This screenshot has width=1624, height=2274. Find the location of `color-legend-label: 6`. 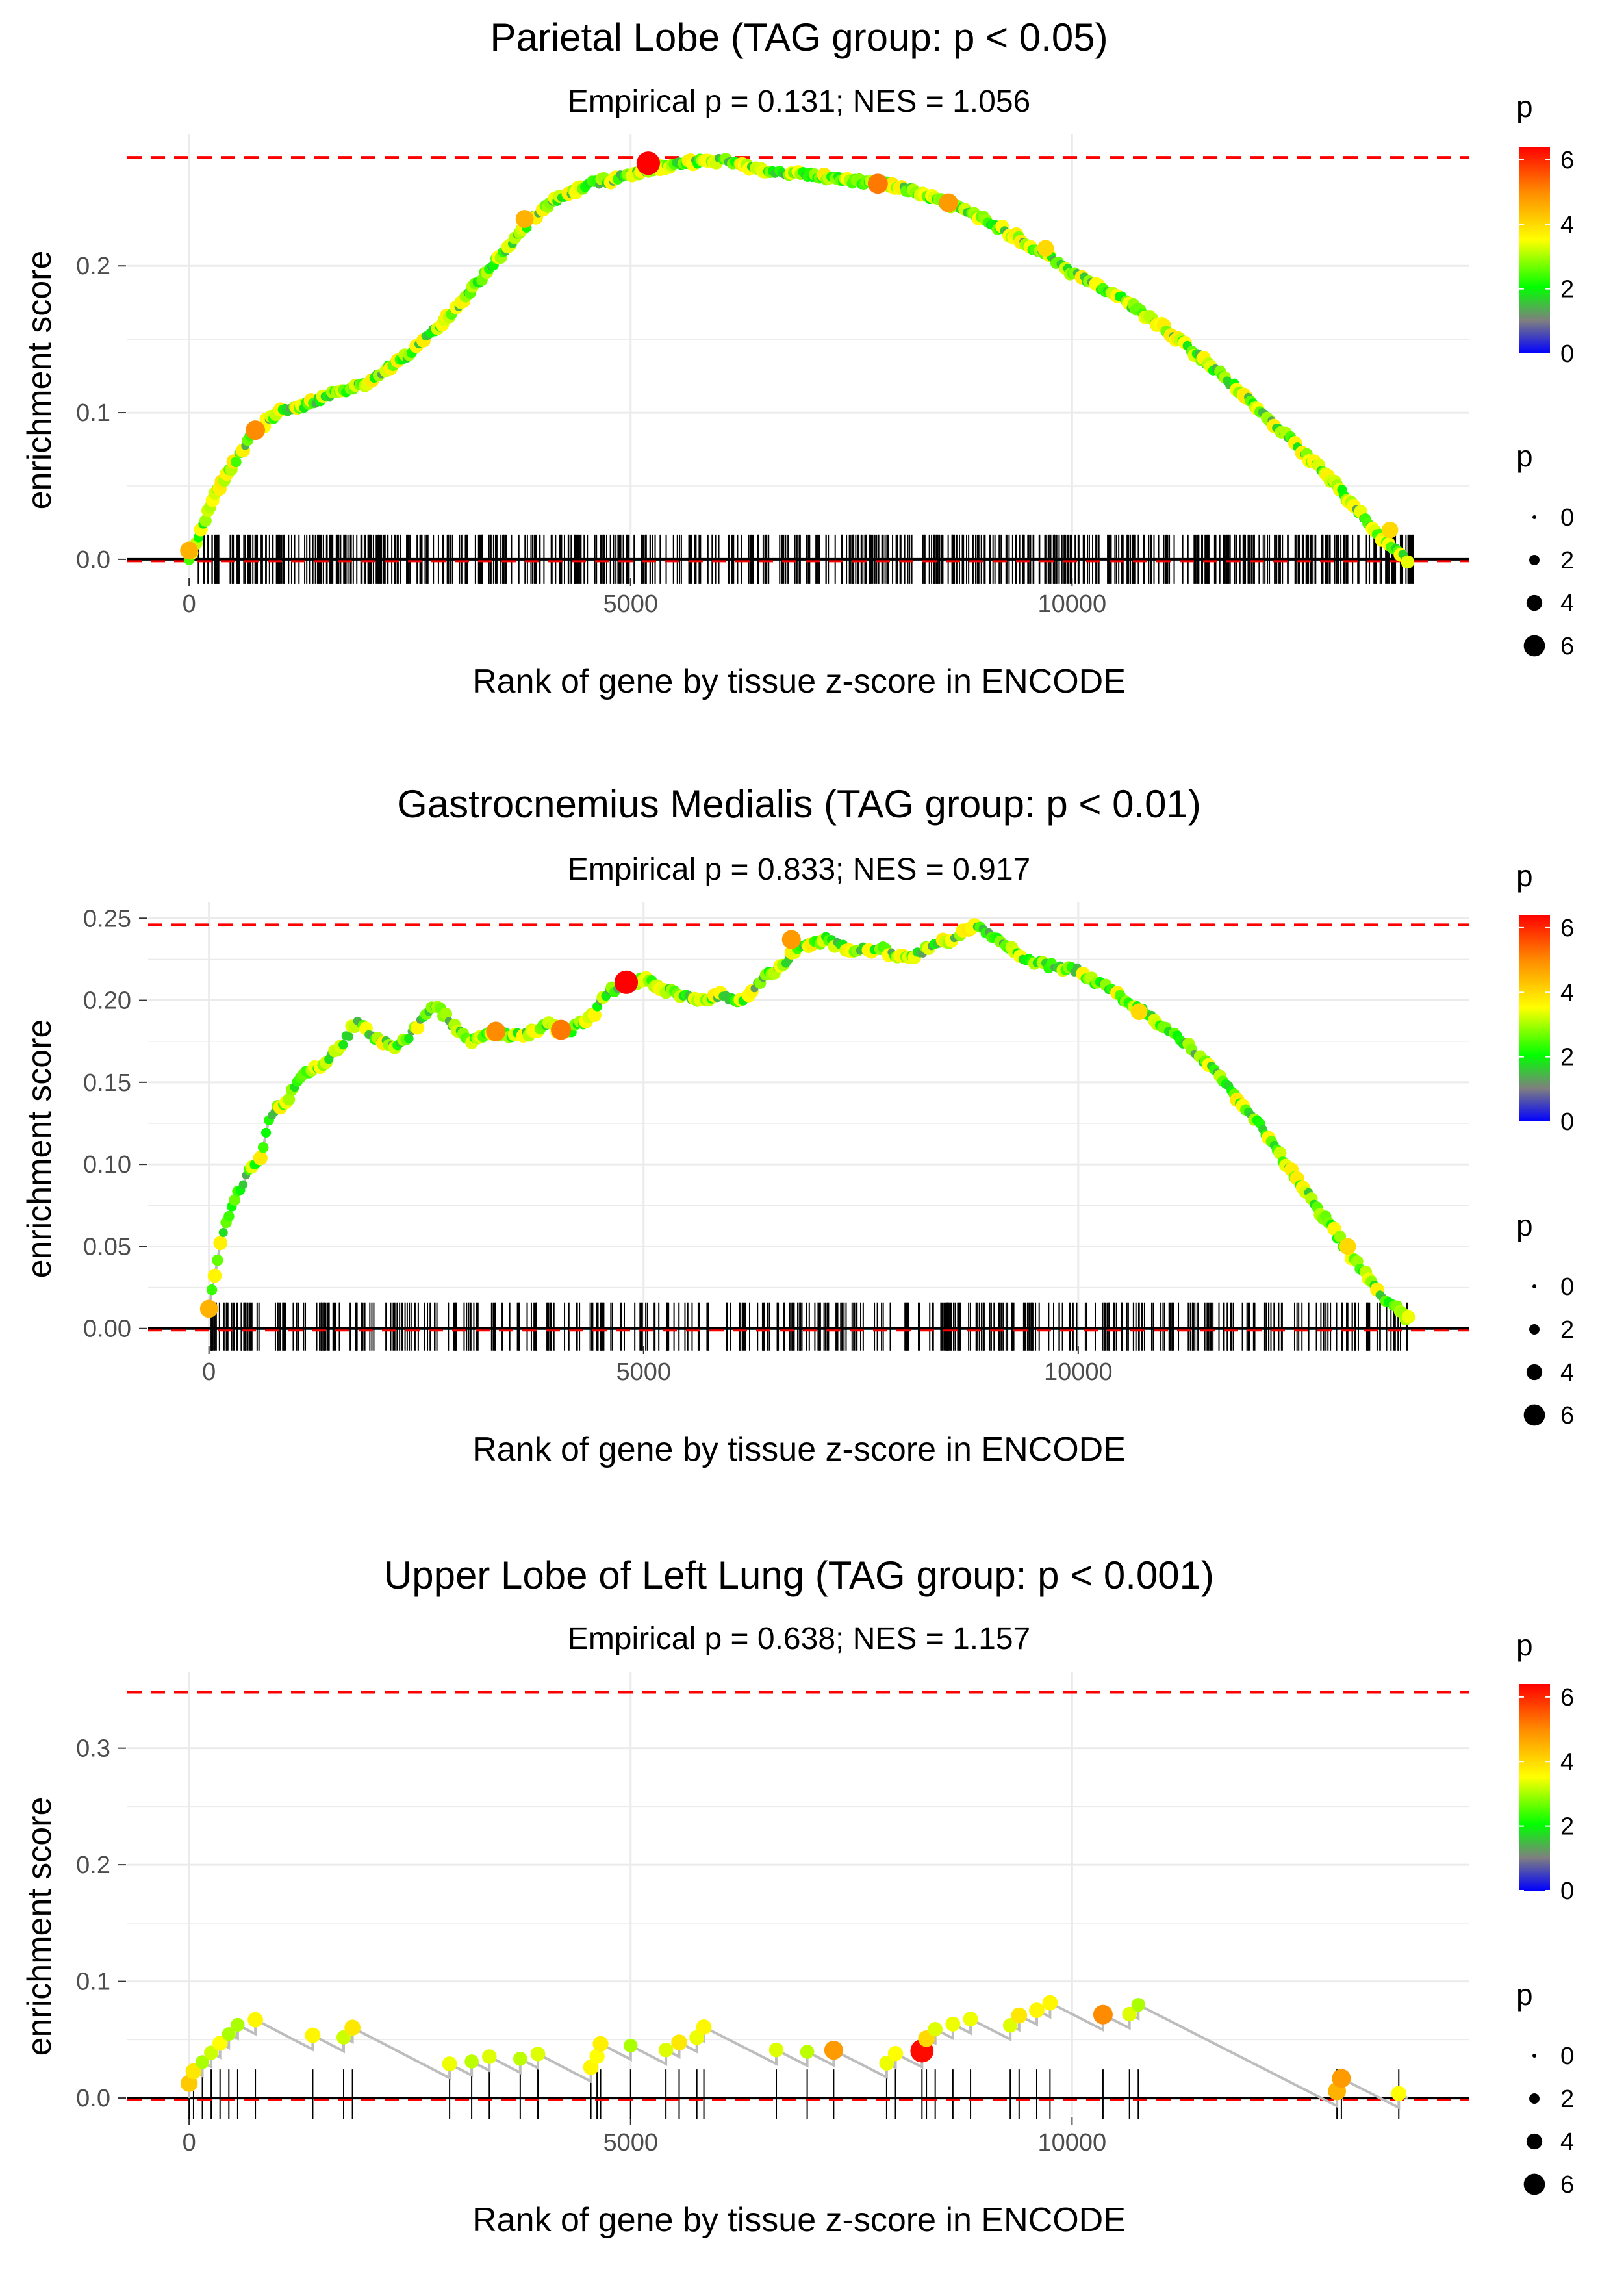

color-legend-label: 6 is located at coordinates (1567, 160).